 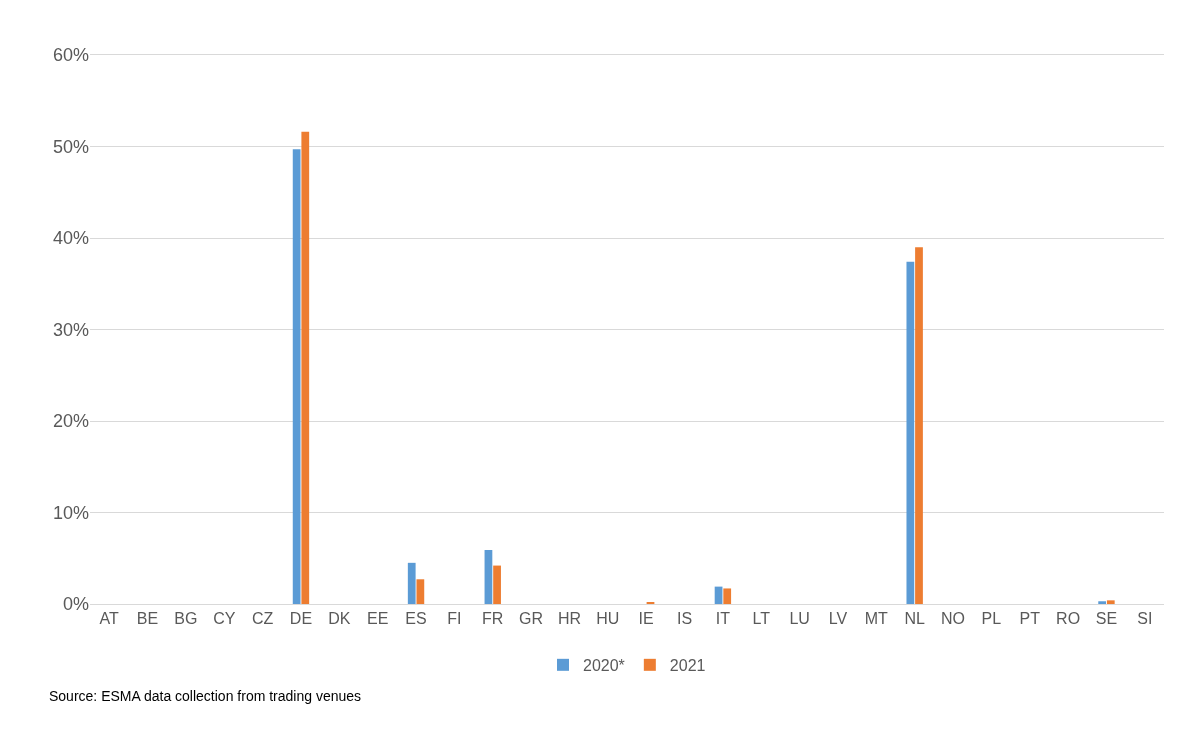 What do you see at coordinates (75, 604) in the screenshot?
I see `y-tick-label: 0%` at bounding box center [75, 604].